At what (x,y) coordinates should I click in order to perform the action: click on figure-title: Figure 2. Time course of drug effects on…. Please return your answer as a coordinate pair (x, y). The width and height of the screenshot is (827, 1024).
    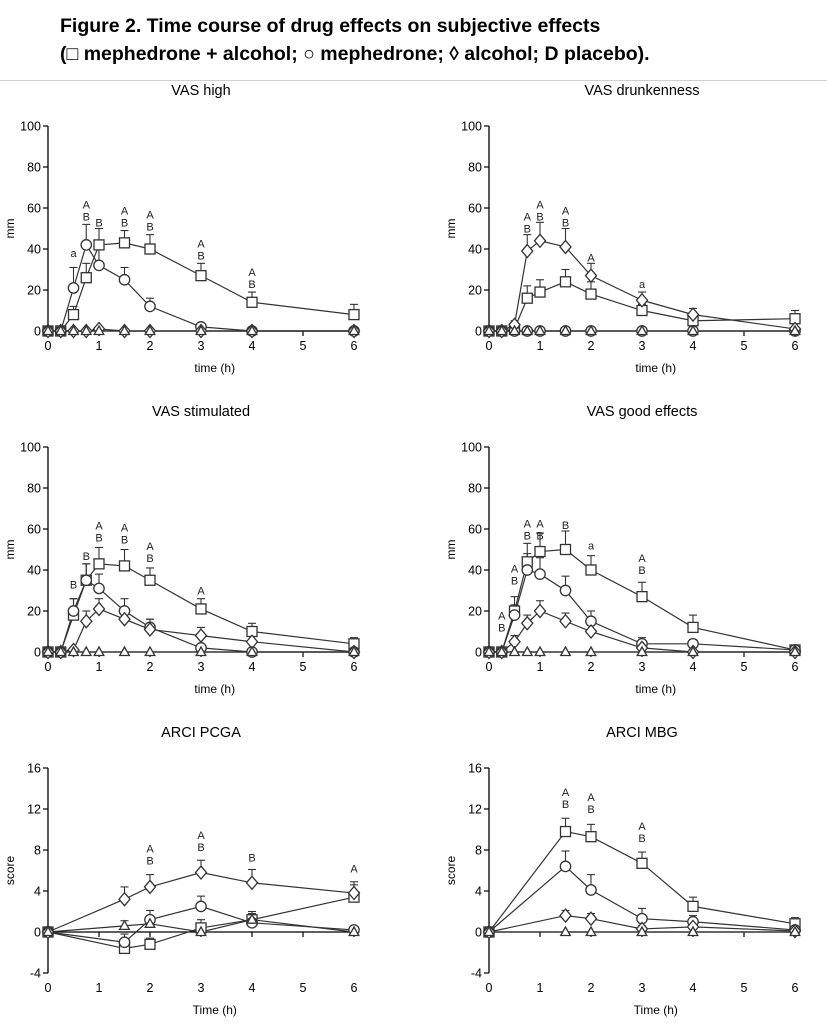
    Looking at the image, I should click on (355, 40).